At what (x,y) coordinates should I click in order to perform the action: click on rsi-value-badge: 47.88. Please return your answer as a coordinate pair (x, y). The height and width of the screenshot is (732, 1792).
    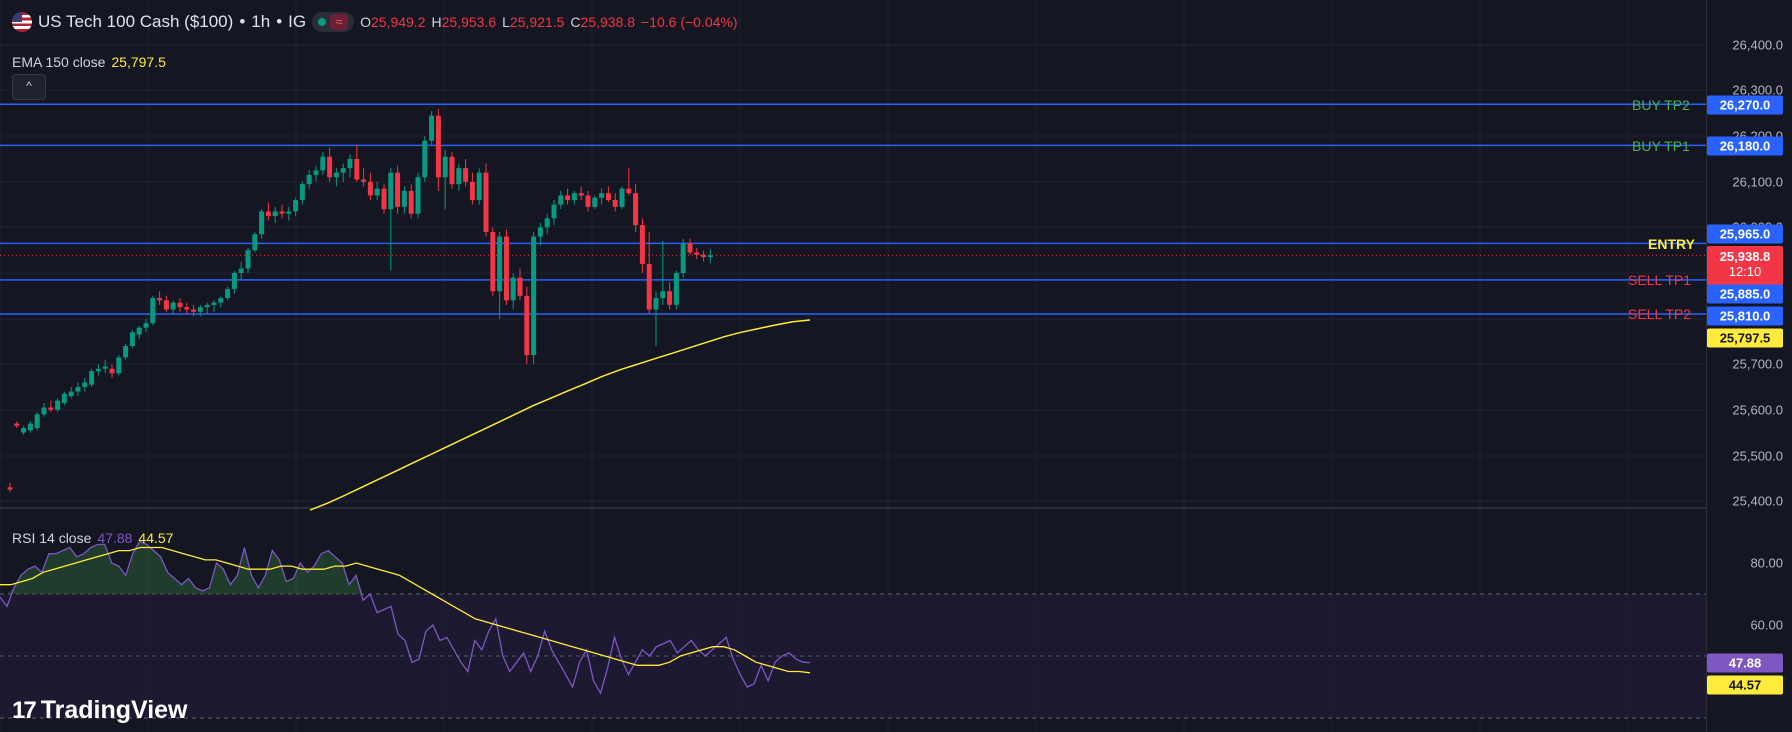
    Looking at the image, I should click on (1745, 663).